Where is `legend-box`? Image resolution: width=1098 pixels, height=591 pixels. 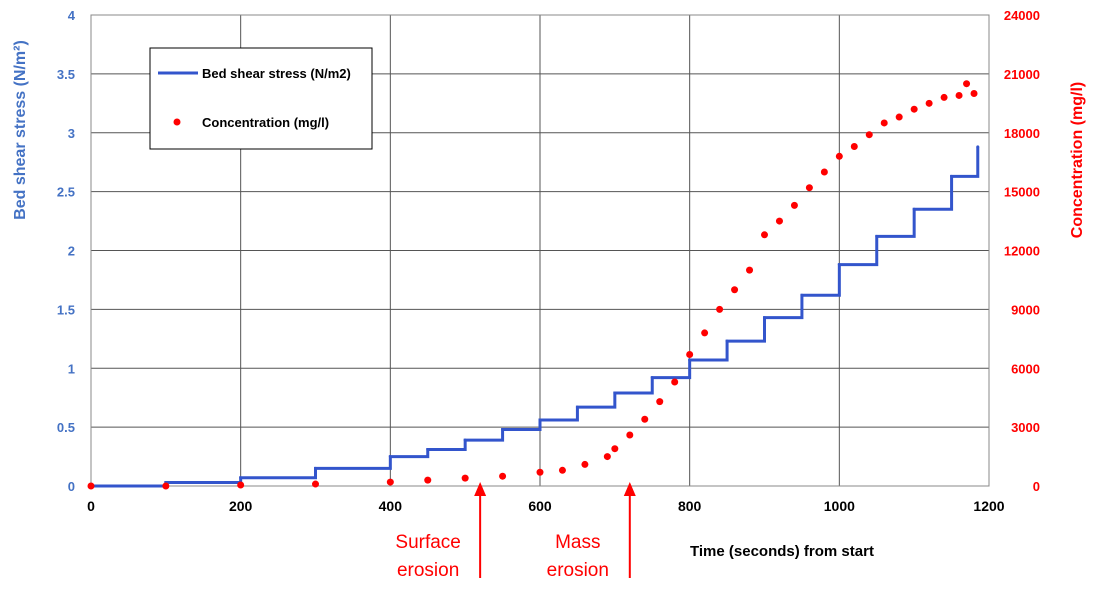 legend-box is located at coordinates (261, 98).